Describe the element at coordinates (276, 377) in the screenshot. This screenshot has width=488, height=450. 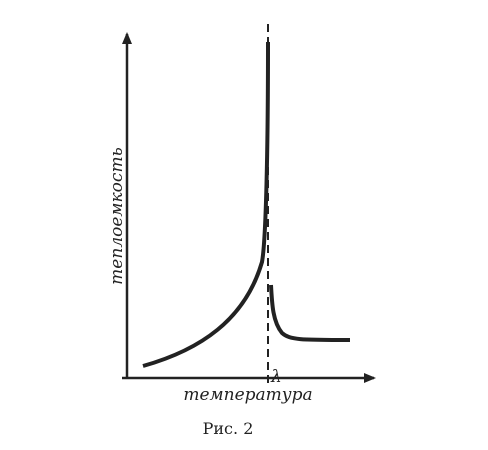
I see `lambda-label: λ` at that location.